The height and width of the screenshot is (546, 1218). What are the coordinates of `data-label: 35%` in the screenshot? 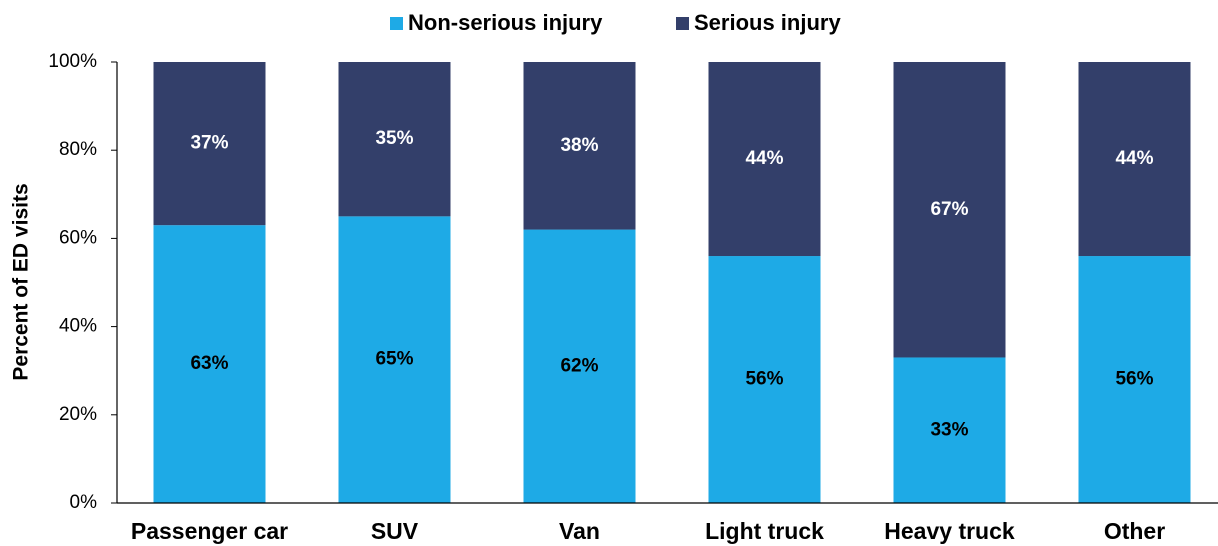 It's located at (394, 138).